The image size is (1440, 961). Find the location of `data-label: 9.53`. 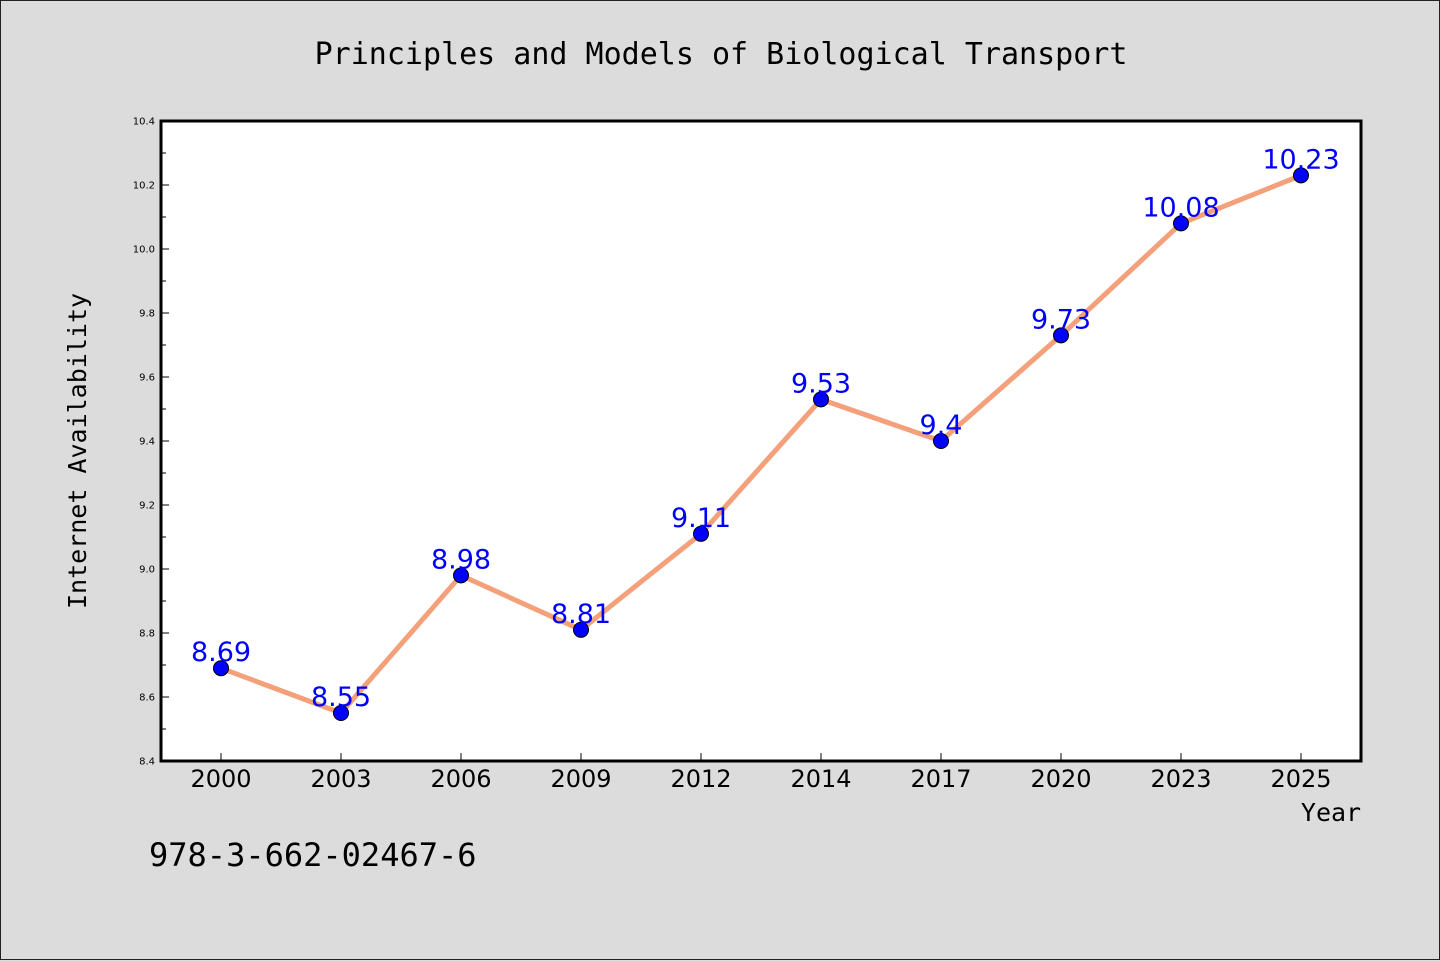

data-label: 9.53 is located at coordinates (821, 383).